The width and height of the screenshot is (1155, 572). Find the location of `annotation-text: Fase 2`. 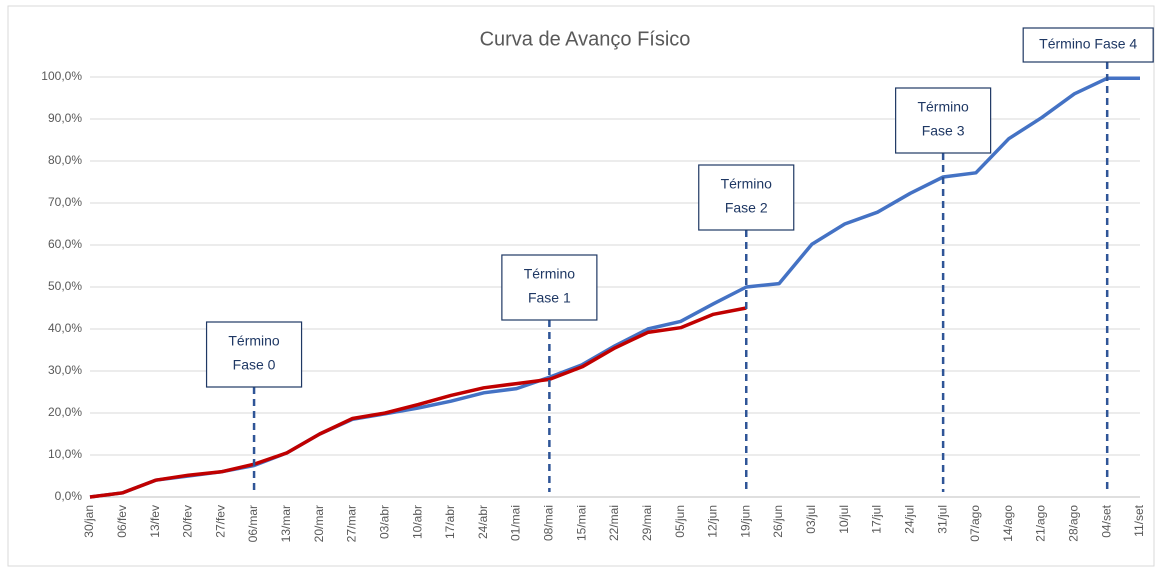

annotation-text: Fase 2 is located at coordinates (746, 208).